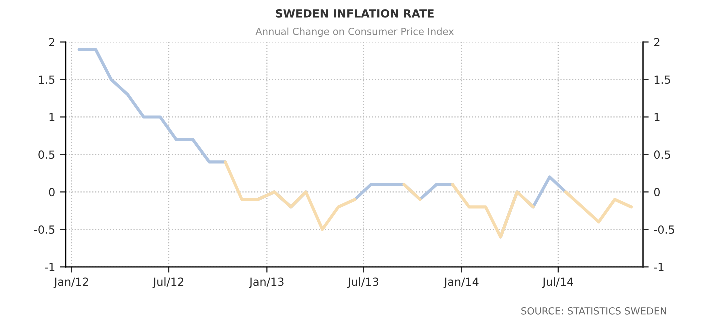 This screenshot has height=325, width=710. What do you see at coordinates (461, 283) in the screenshot?
I see `x-tick-label: Jan/14` at bounding box center [461, 283].